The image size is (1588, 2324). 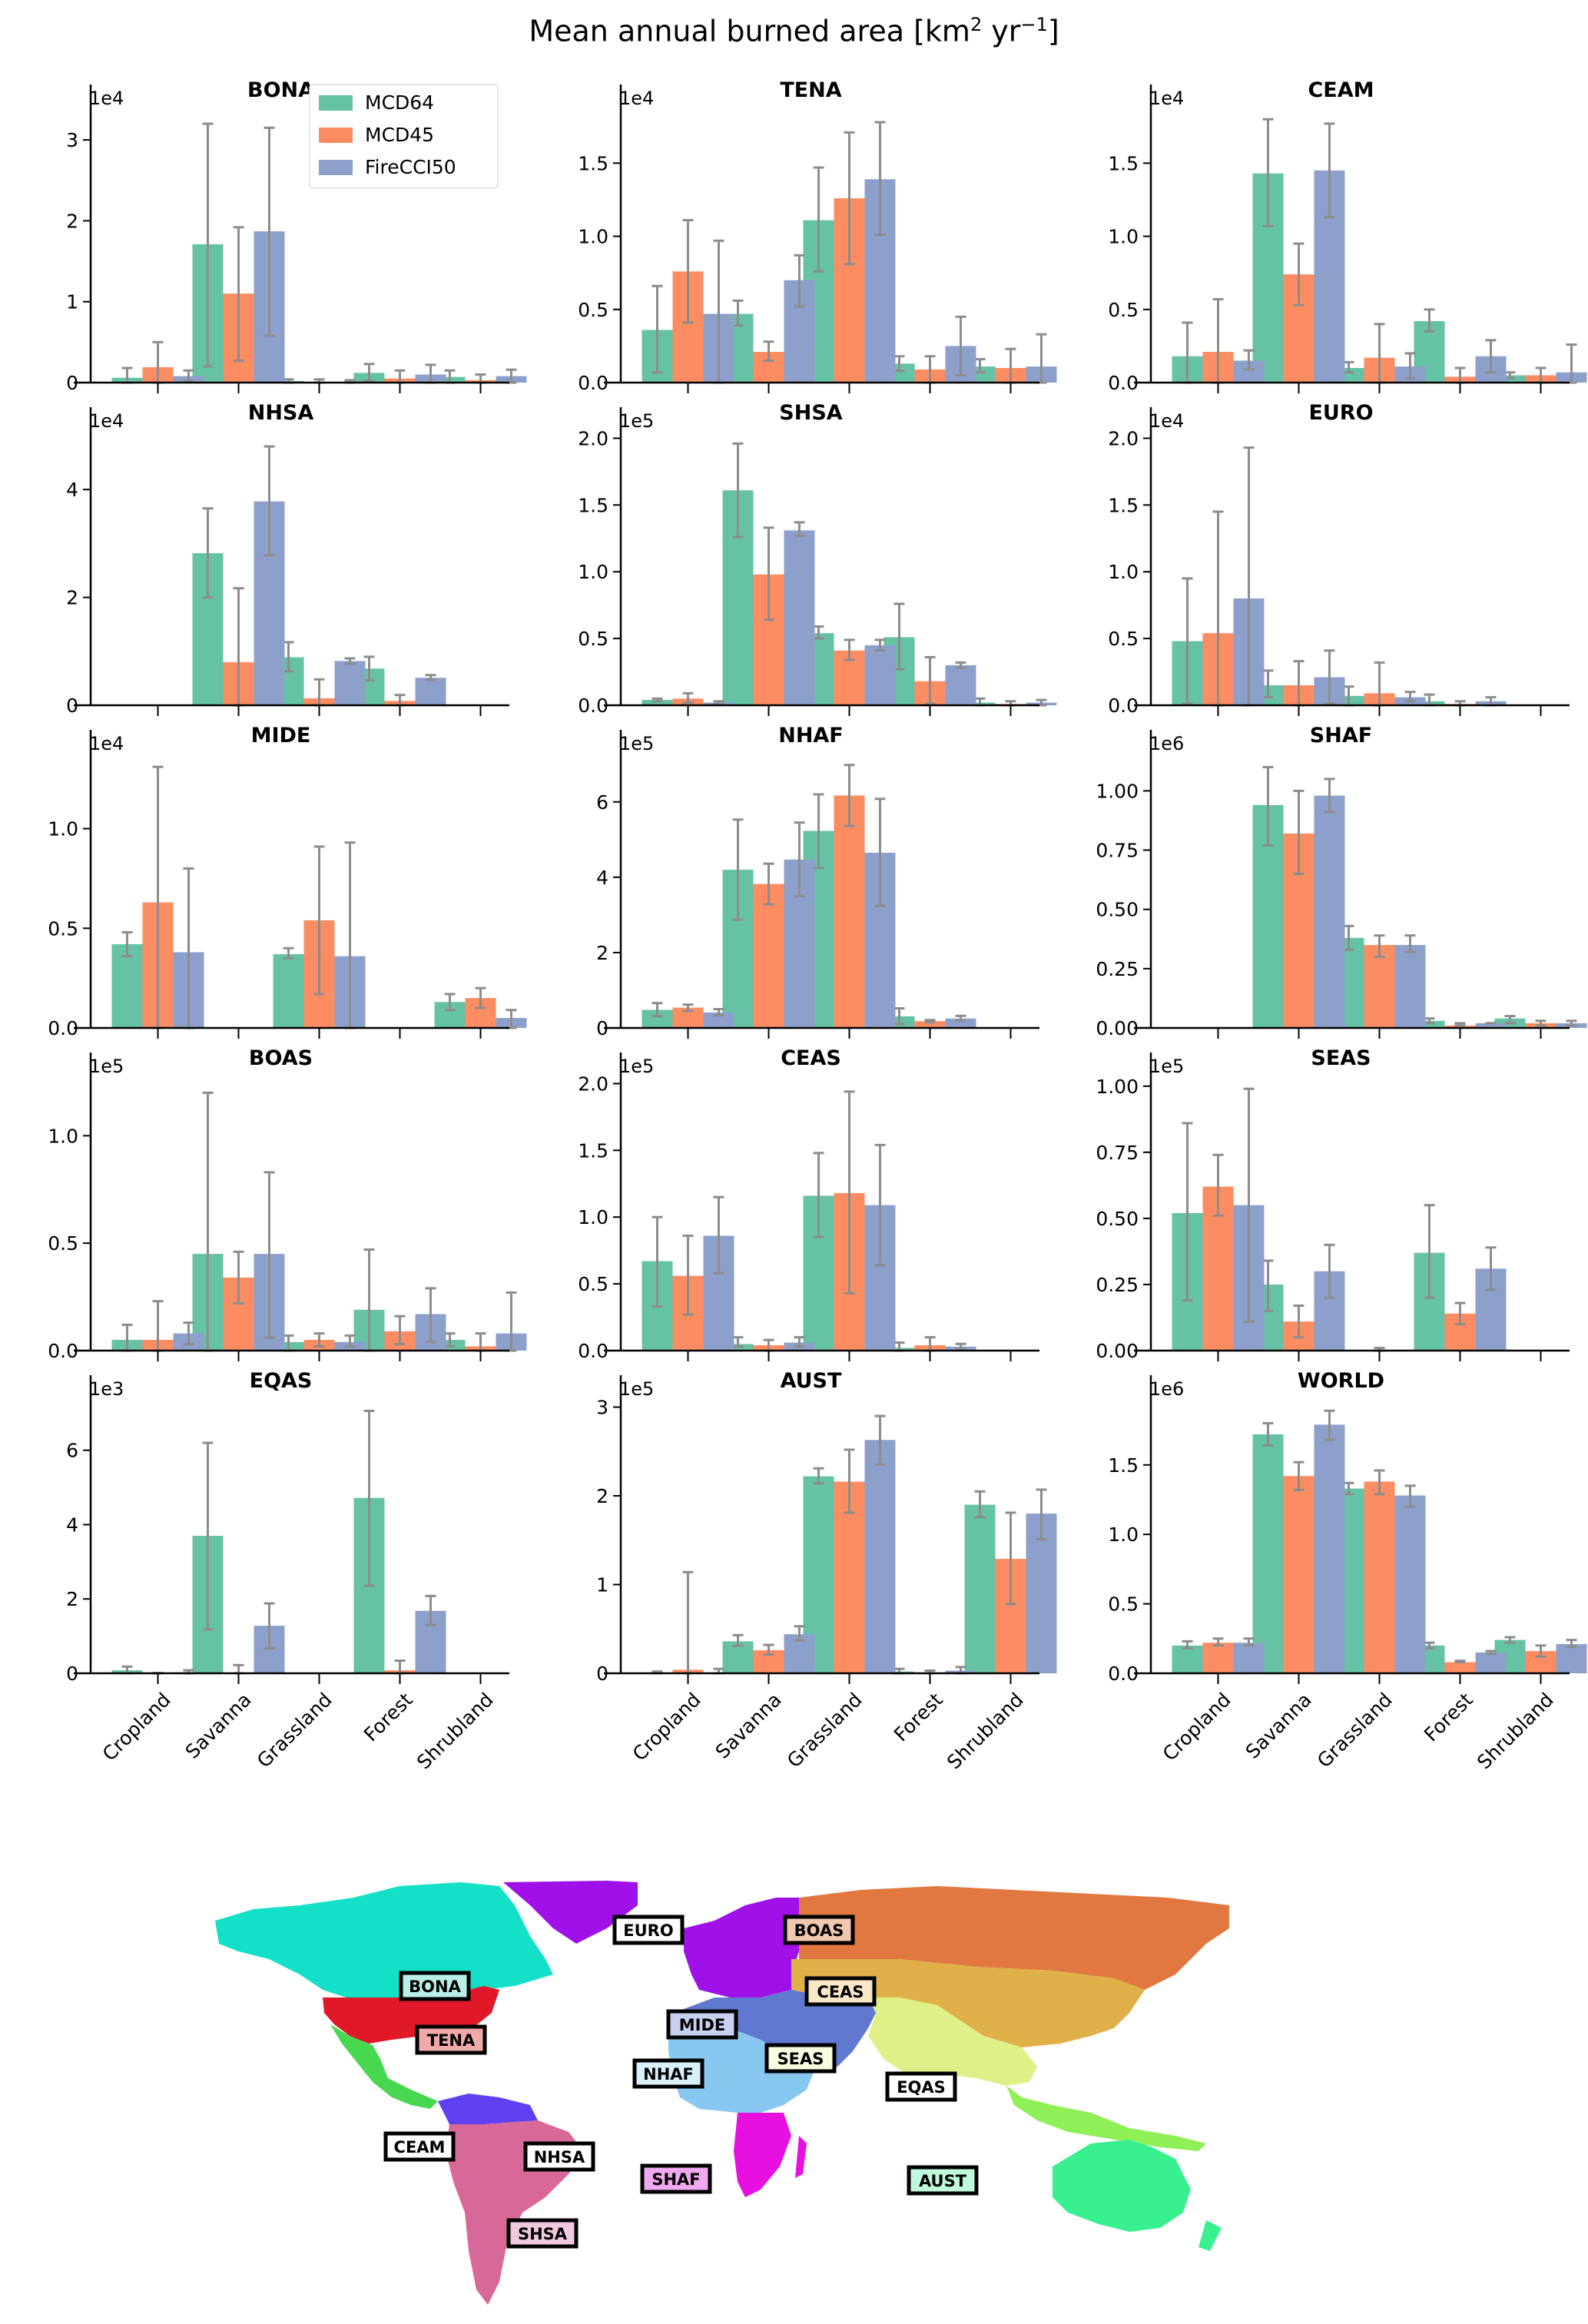 What do you see at coordinates (648, 1931) in the screenshot?
I see `map-label-text: EURO` at bounding box center [648, 1931].